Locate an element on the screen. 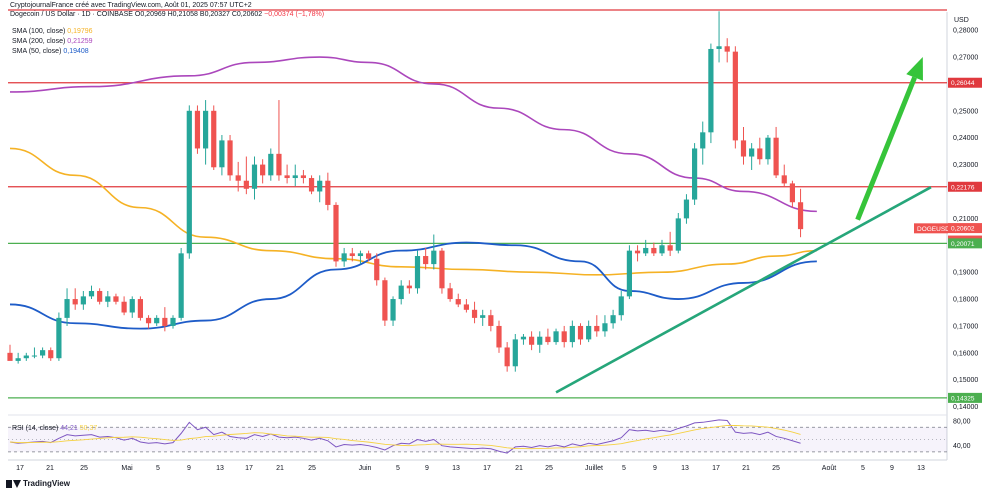 The image size is (998, 492). bullish-arrow-shaft is located at coordinates (886, 148).